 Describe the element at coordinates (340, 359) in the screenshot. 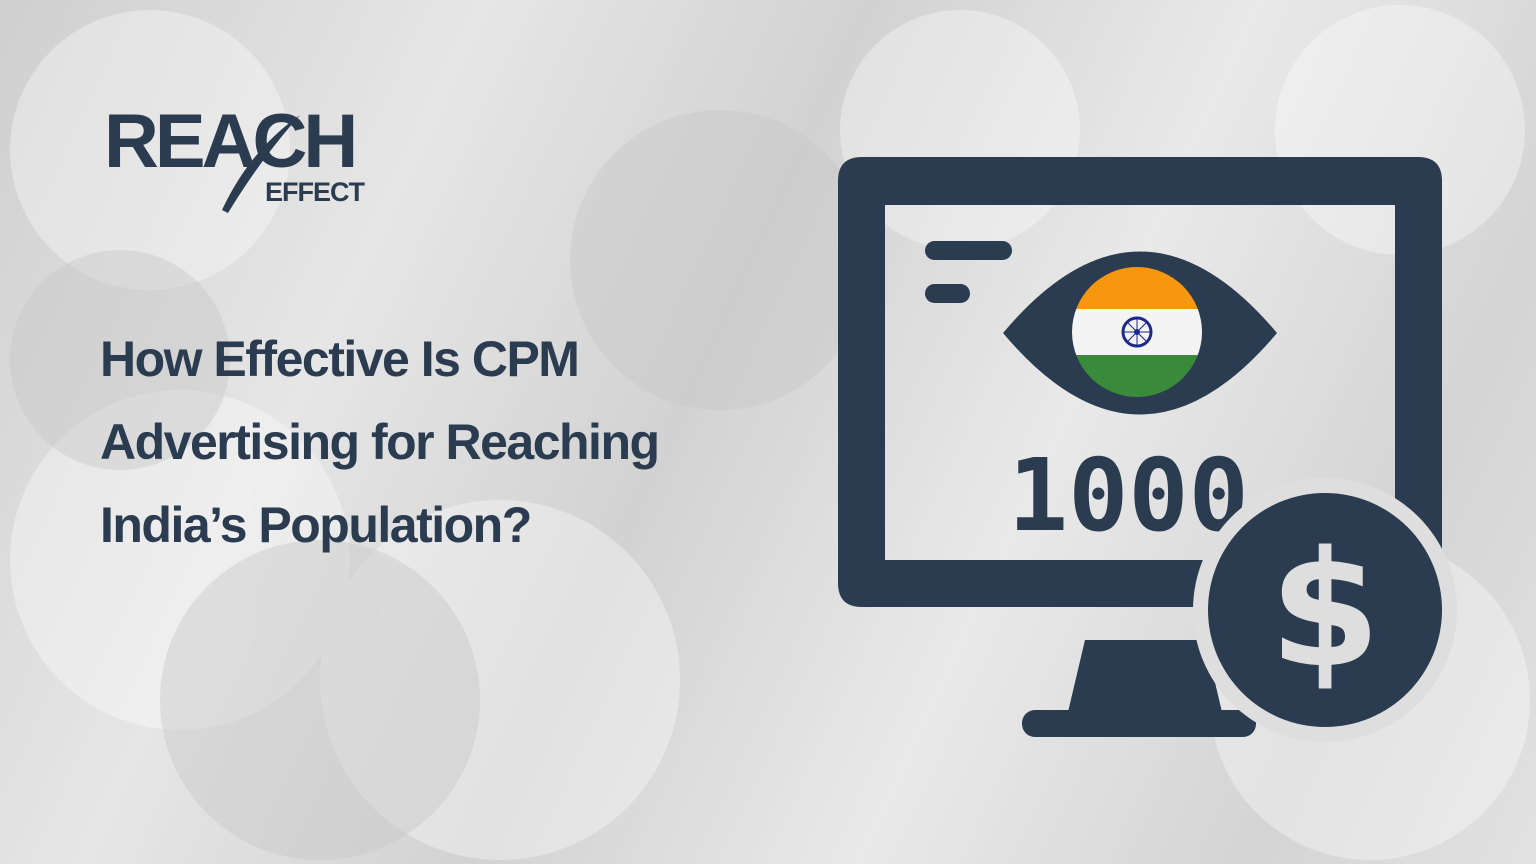

I see `headline-line-1: How Effective Is CPM` at that location.